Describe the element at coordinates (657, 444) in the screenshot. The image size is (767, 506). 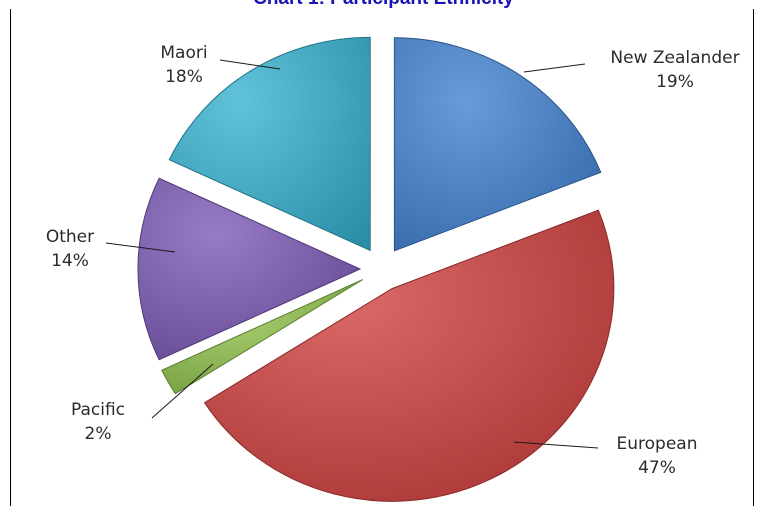
I see `slice-name: European` at that location.